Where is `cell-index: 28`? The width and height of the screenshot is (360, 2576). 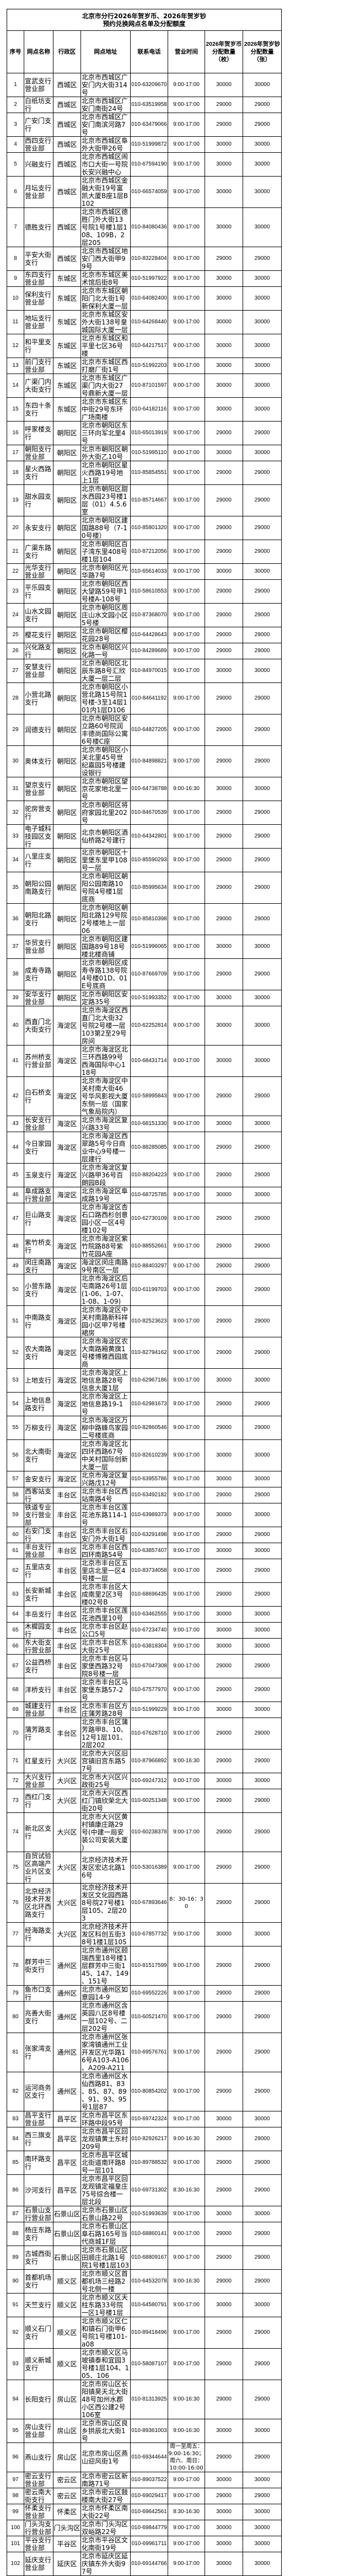
cell-index: 28 is located at coordinates (15, 698).